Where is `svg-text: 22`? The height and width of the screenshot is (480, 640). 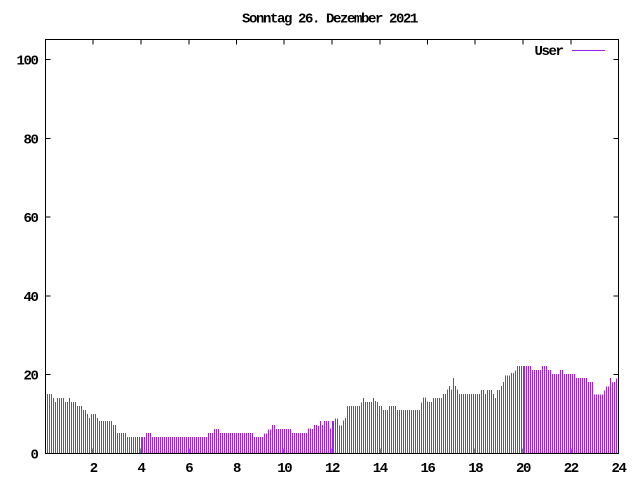
svg-text: 22 is located at coordinates (571, 469).